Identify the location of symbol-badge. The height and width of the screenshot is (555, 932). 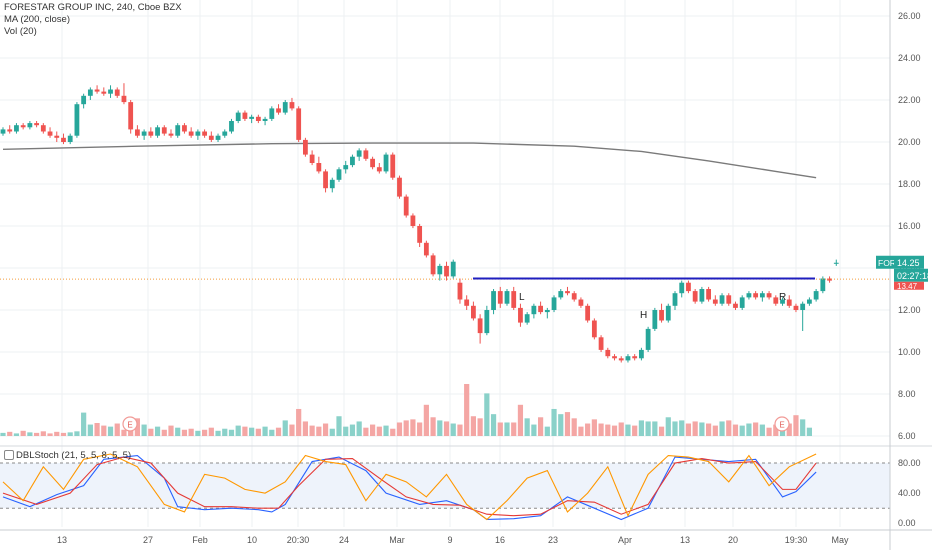
(885, 262).